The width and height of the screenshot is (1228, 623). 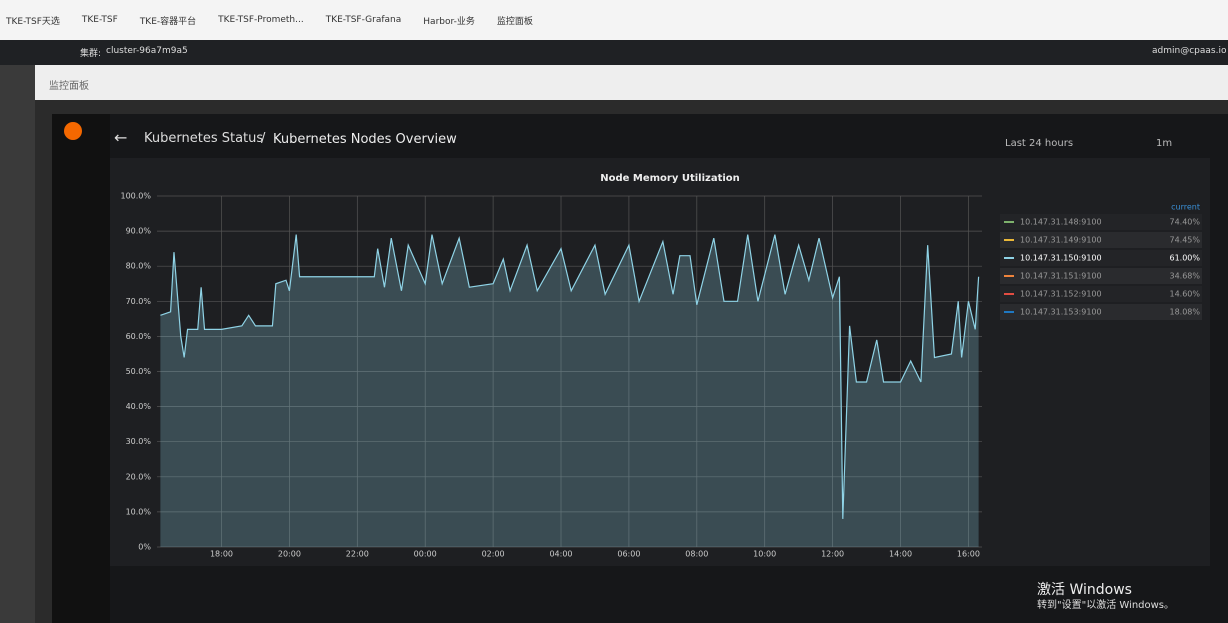 What do you see at coordinates (631, 82) in the screenshot?
I see `breadcrumb-bar: 监控面板` at bounding box center [631, 82].